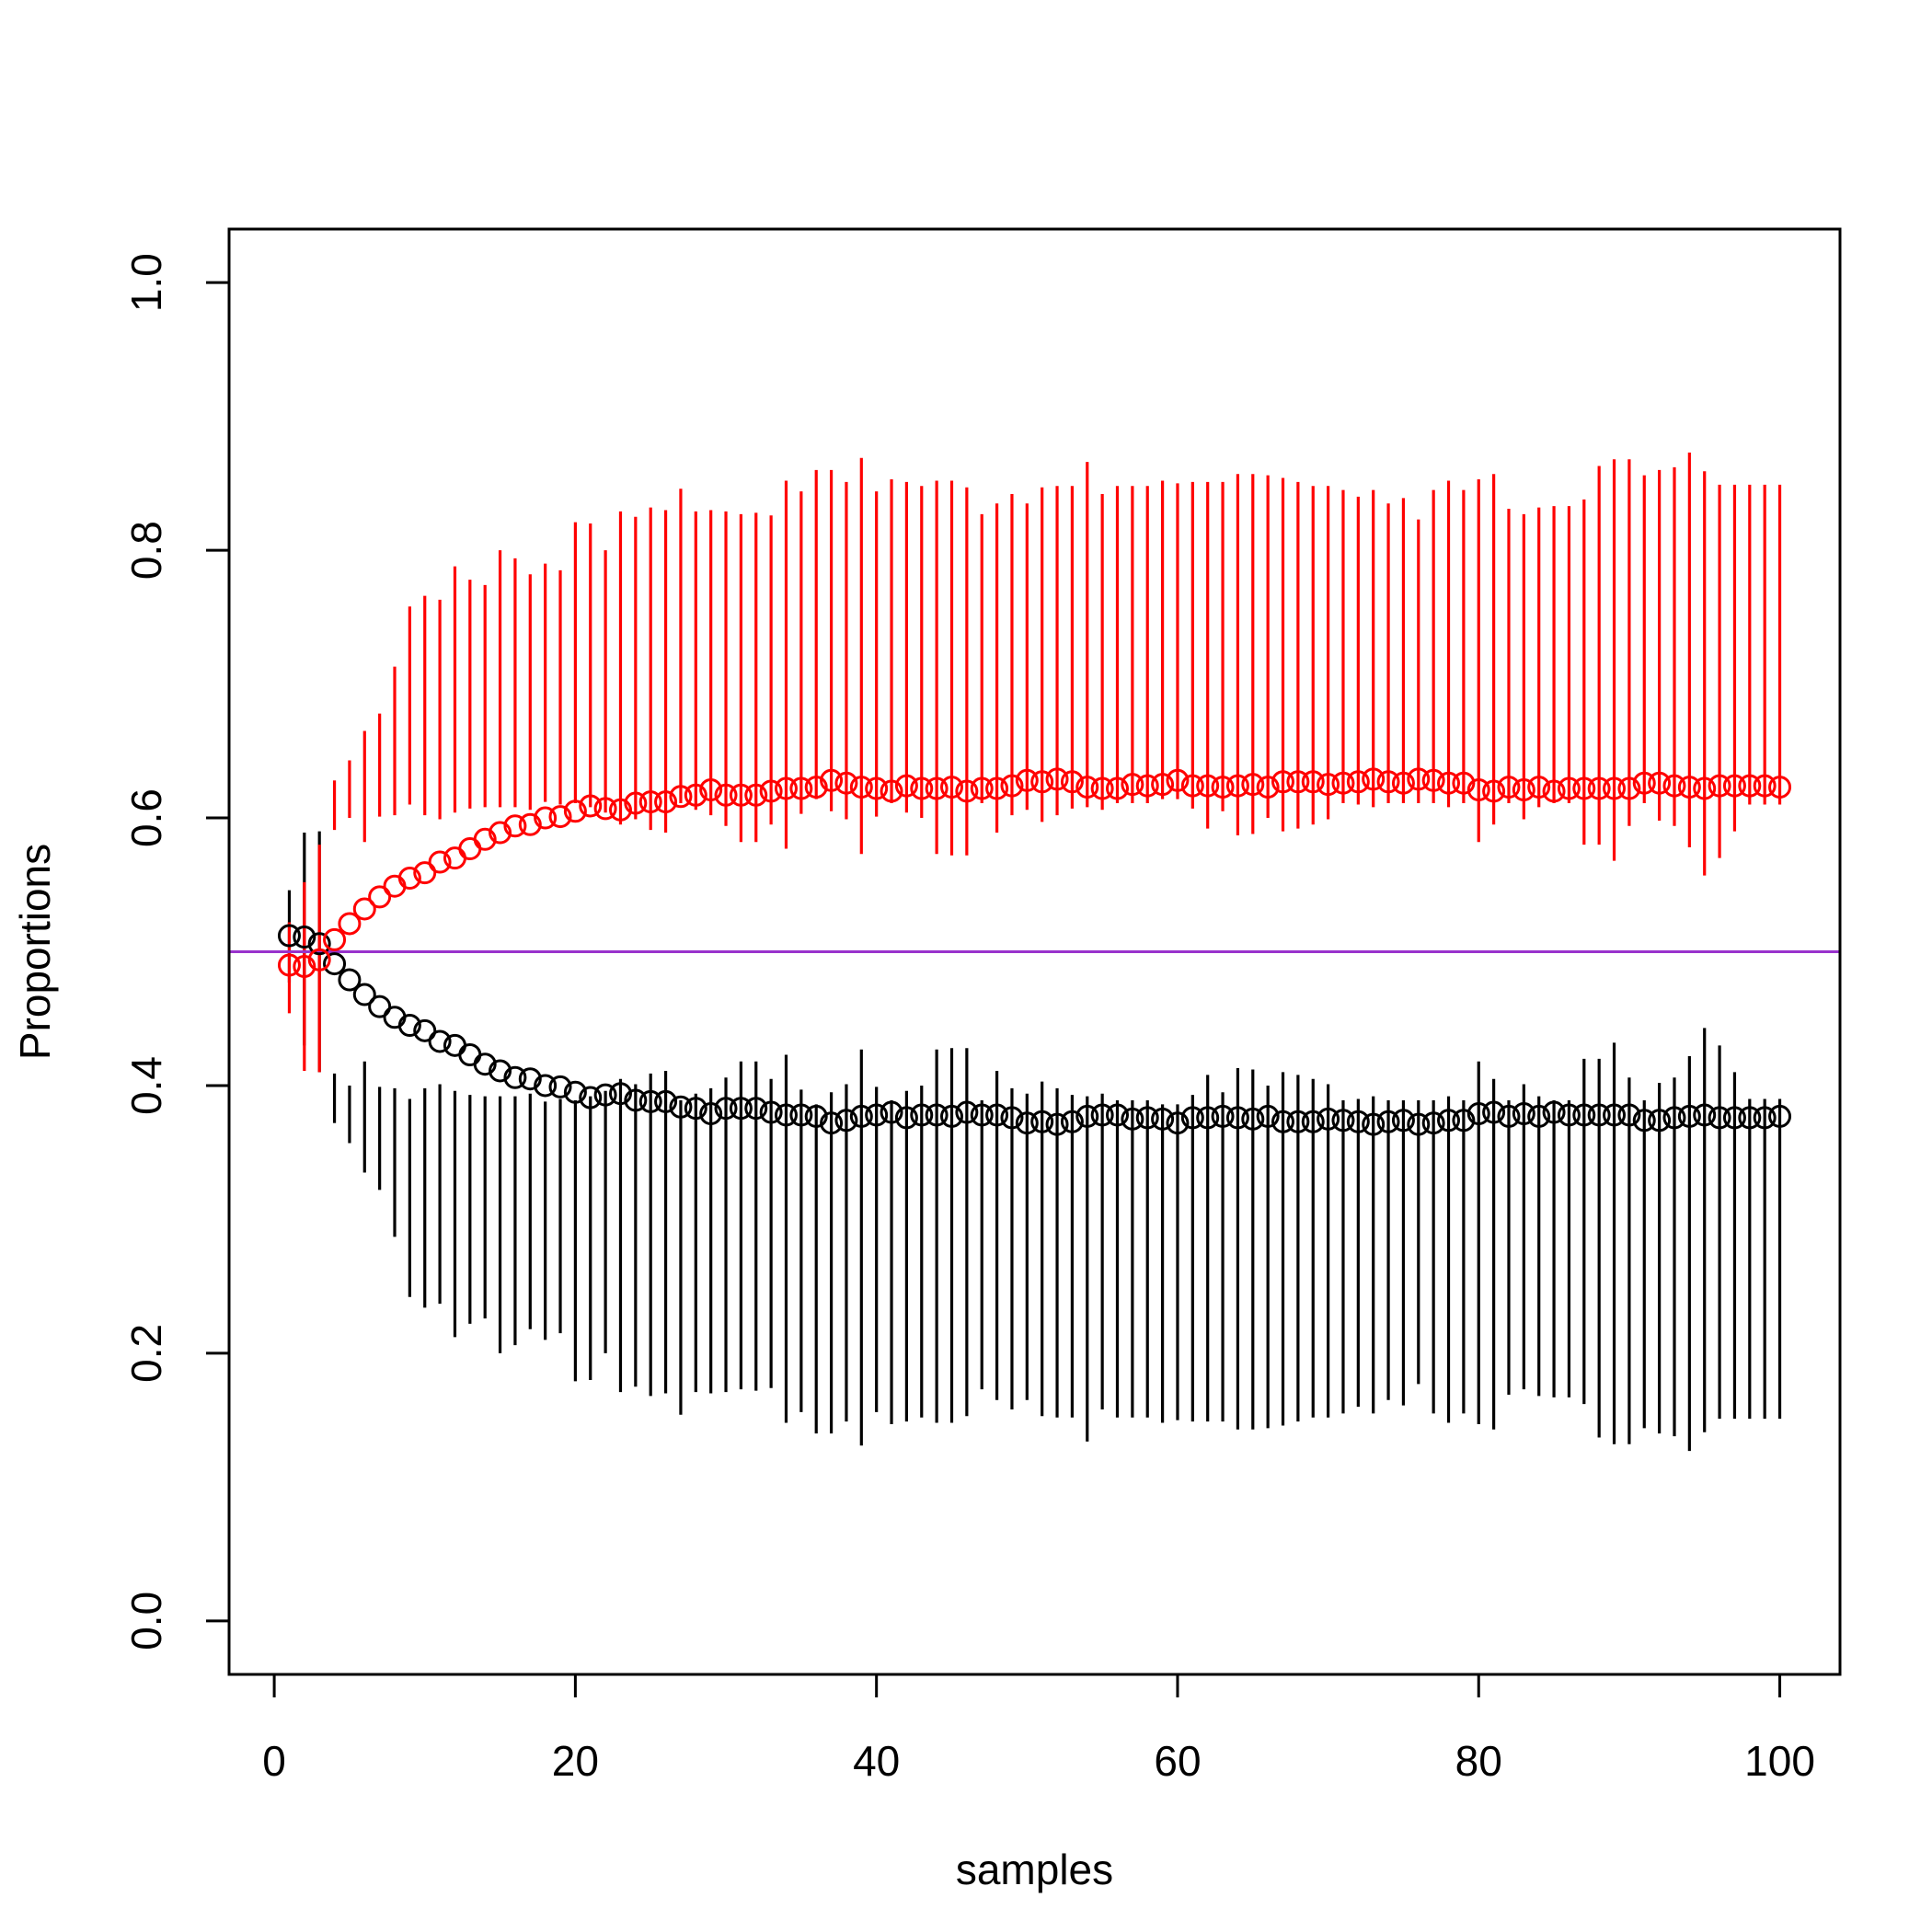 The width and height of the screenshot is (1932, 1932). What do you see at coordinates (146, 550) in the screenshot?
I see `y-tick-label: 0.8` at bounding box center [146, 550].